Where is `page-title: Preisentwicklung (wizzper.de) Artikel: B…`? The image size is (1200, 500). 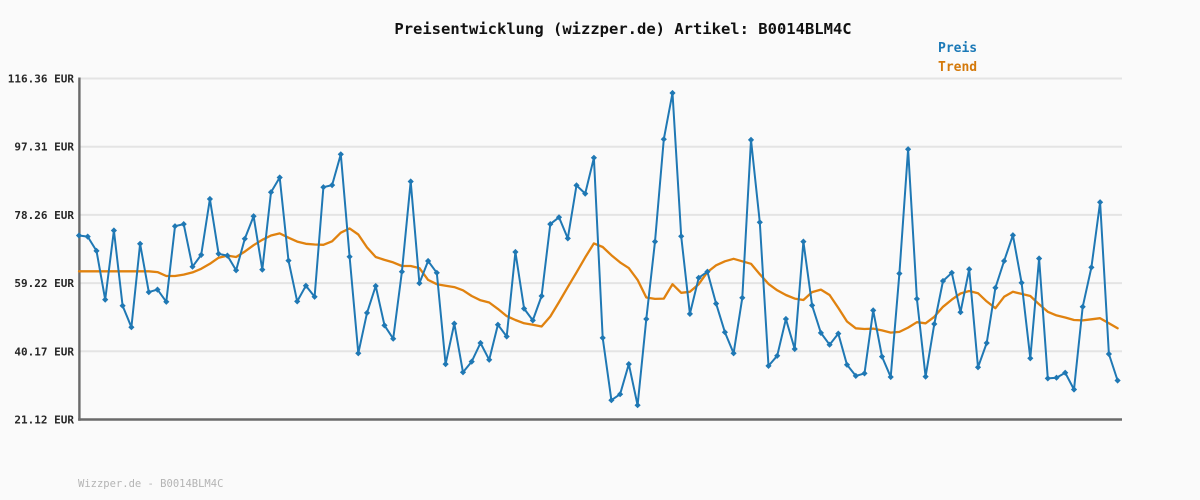 page-title: Preisentwicklung (wizzper.de) Artikel: B… is located at coordinates (623, 29).